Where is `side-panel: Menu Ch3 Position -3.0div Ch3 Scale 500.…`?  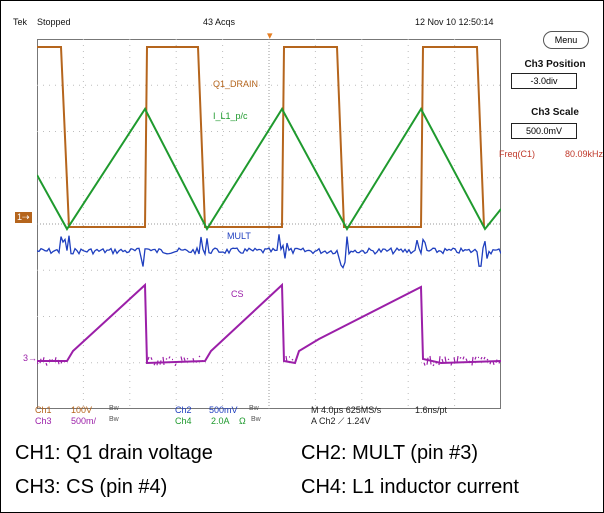 side-panel: Menu Ch3 Position -3.0div Ch3 Scale 500.… is located at coordinates (551, 116).